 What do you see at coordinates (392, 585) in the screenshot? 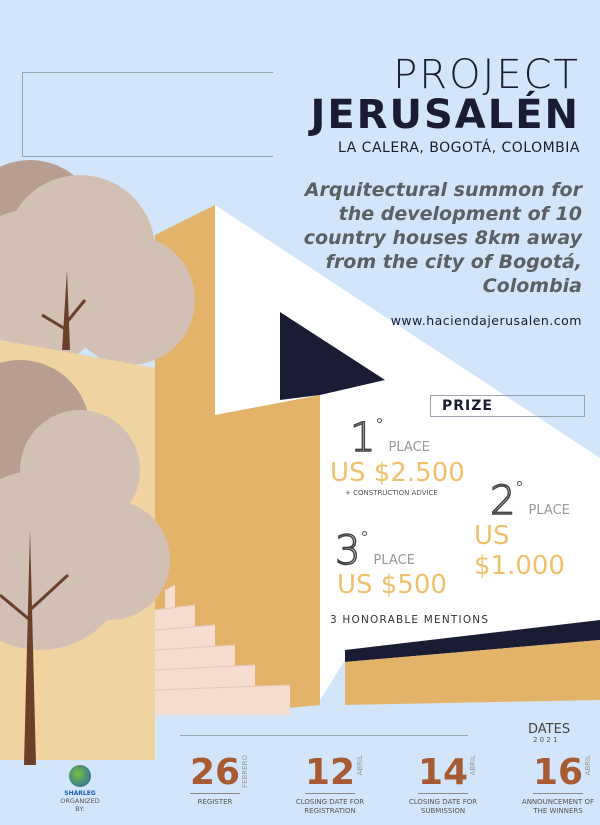
I see `third-amount: US $500` at bounding box center [392, 585].